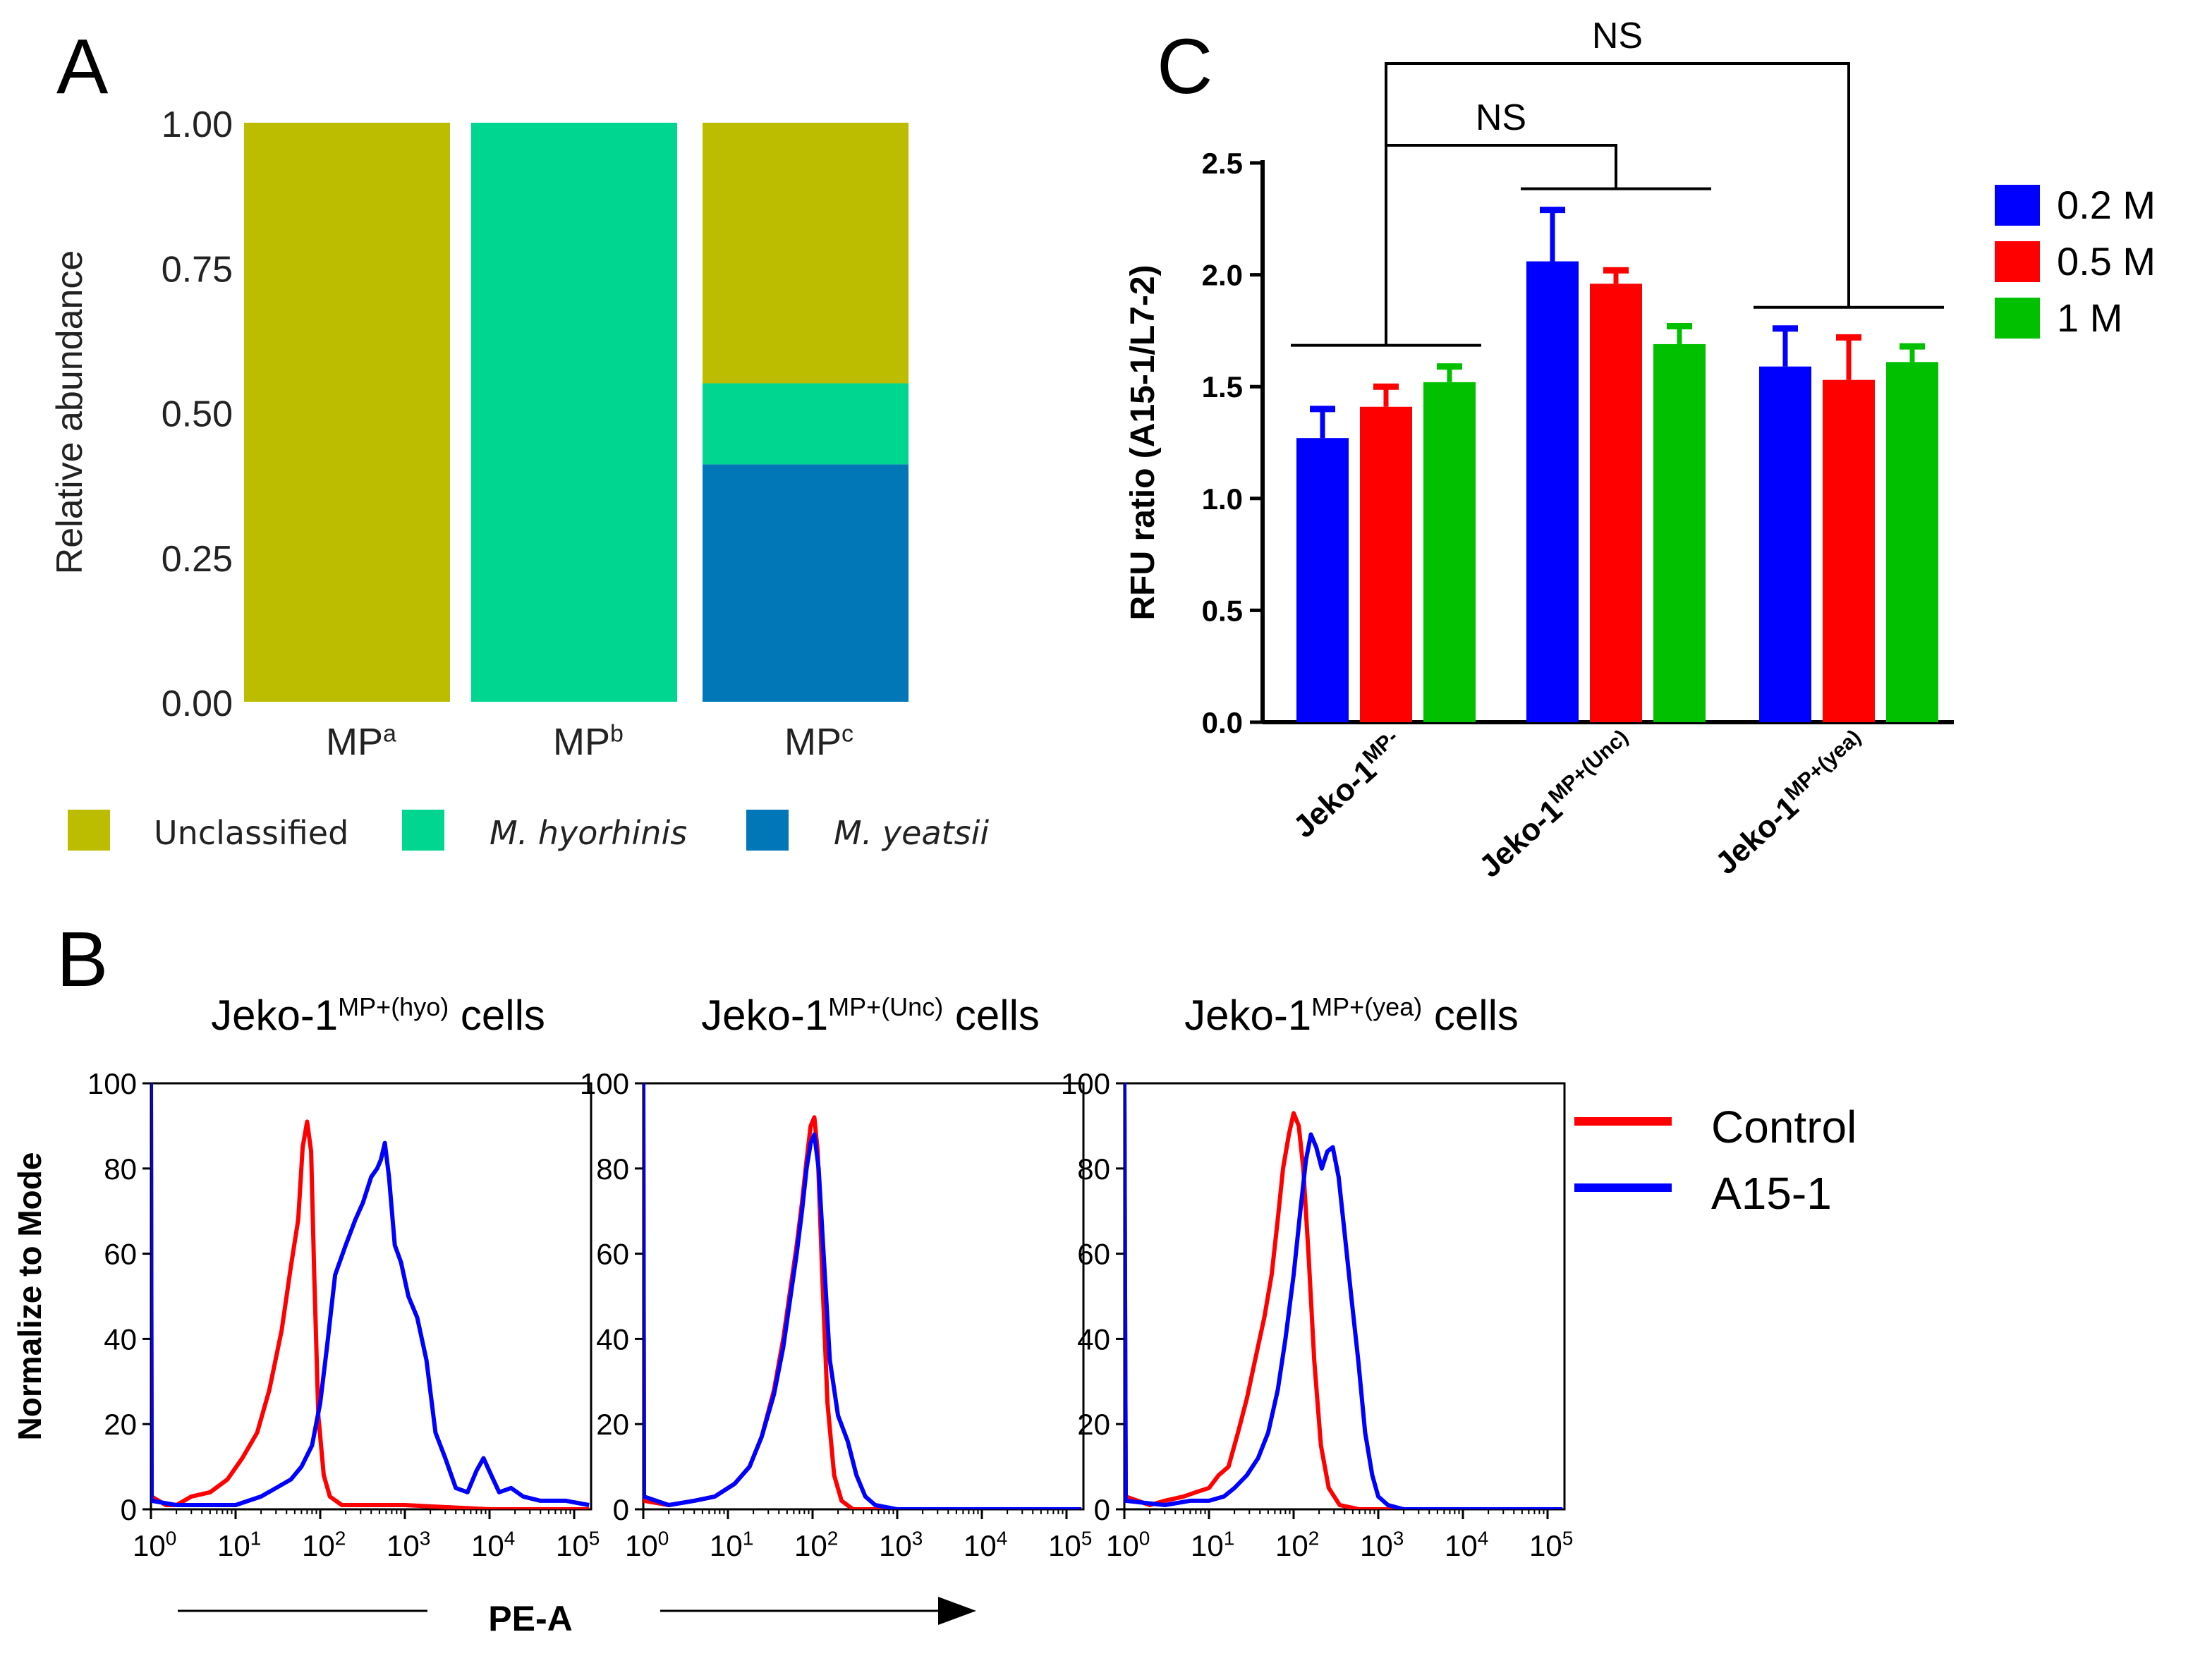 The width and height of the screenshot is (2212, 1656). What do you see at coordinates (82, 959) in the screenshot?
I see `panel-letter-b: B` at bounding box center [82, 959].